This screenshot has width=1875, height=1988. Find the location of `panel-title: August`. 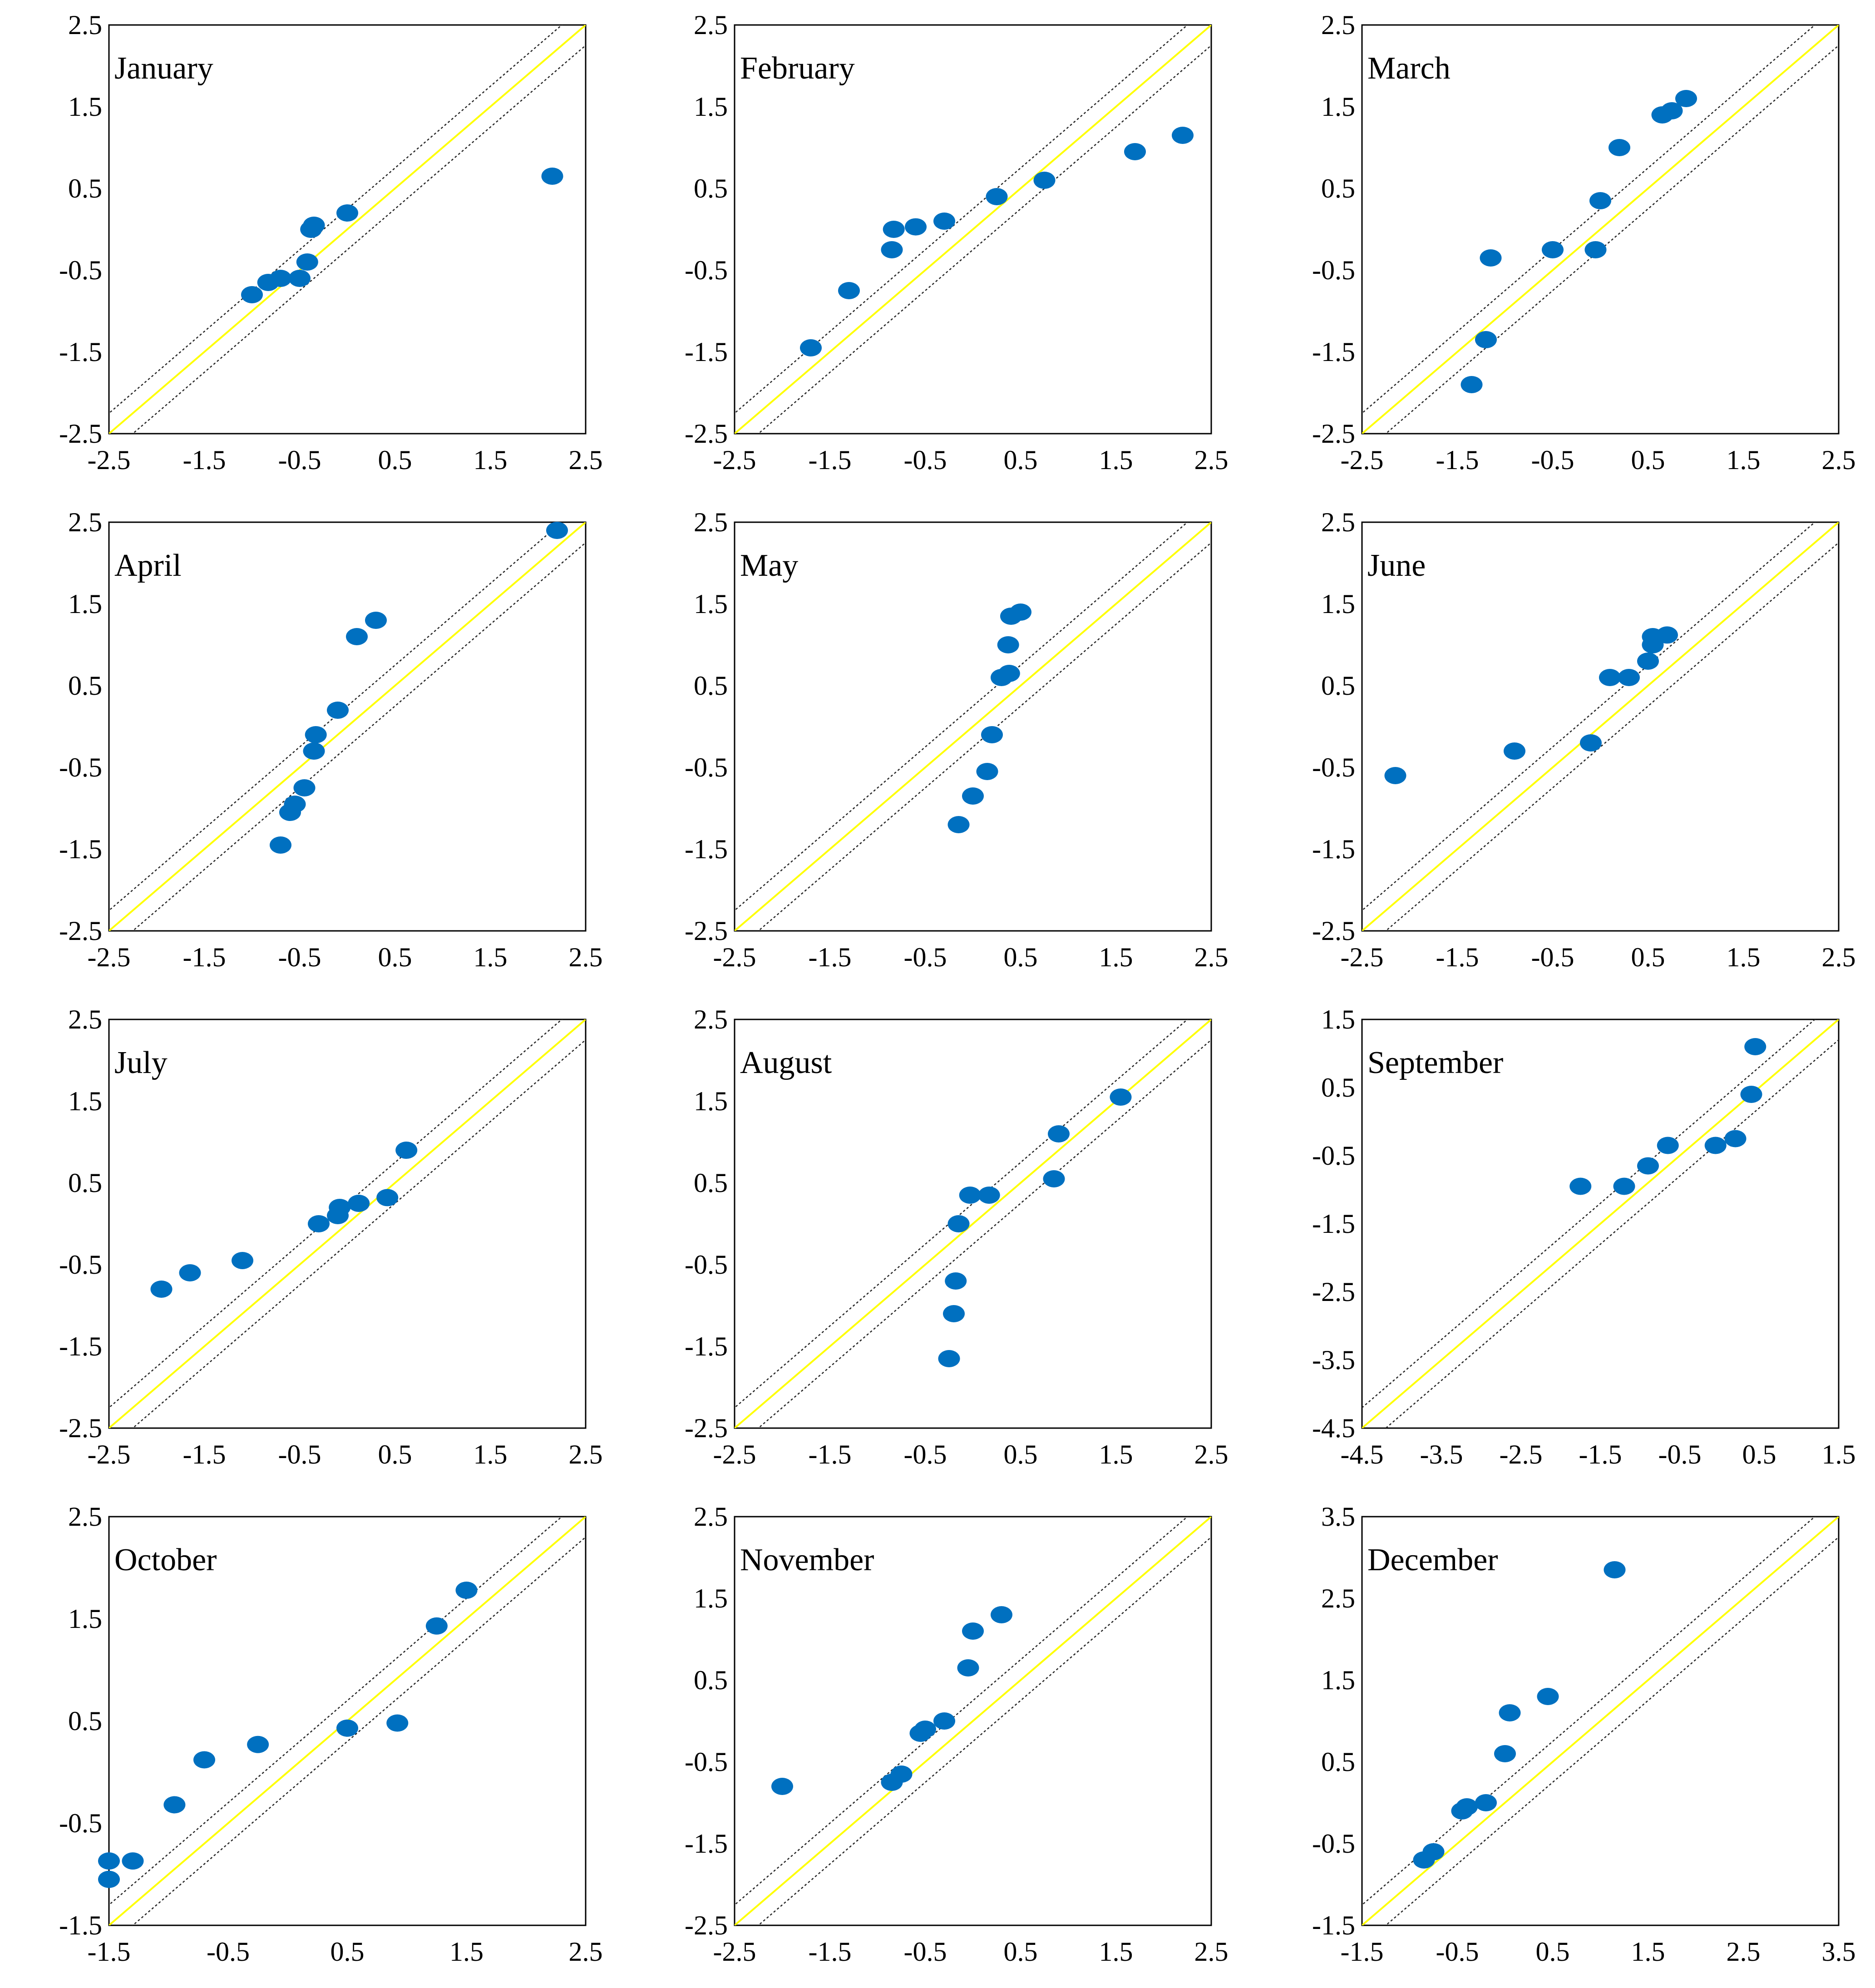

panel-title: August is located at coordinates (786, 1062).